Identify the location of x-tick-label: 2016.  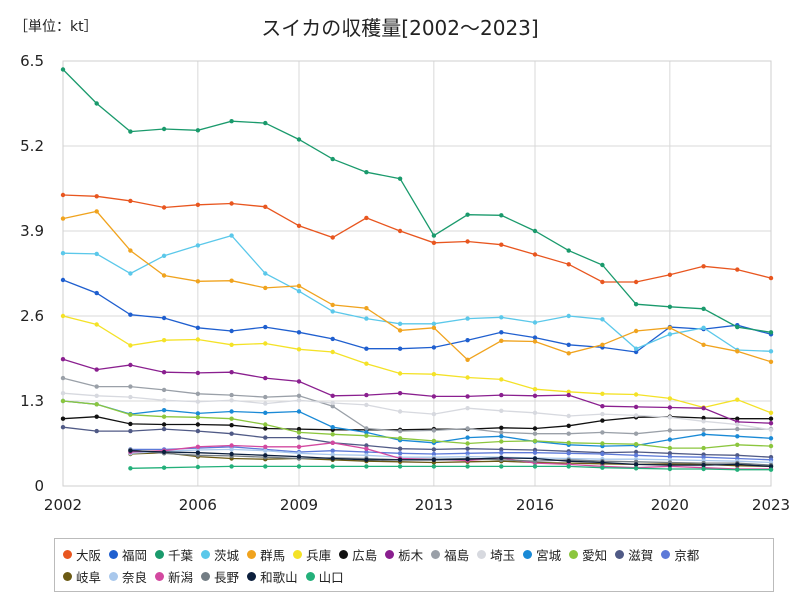
(535, 505).